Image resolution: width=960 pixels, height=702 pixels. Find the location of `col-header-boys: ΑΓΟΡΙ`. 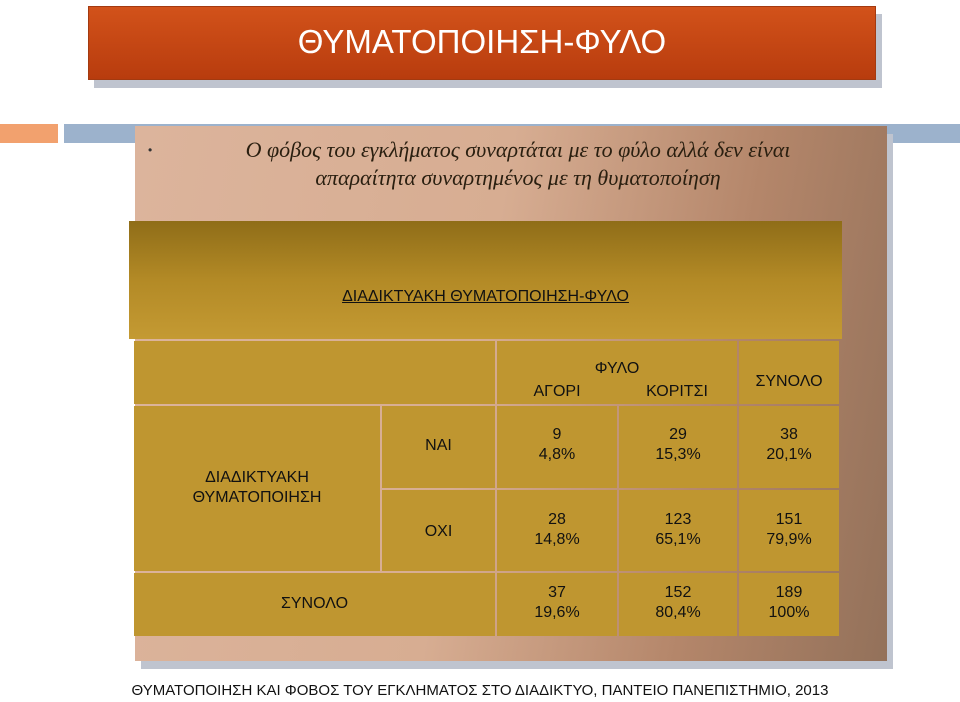

col-header-boys: ΑΓΟΡΙ is located at coordinates (557, 391).